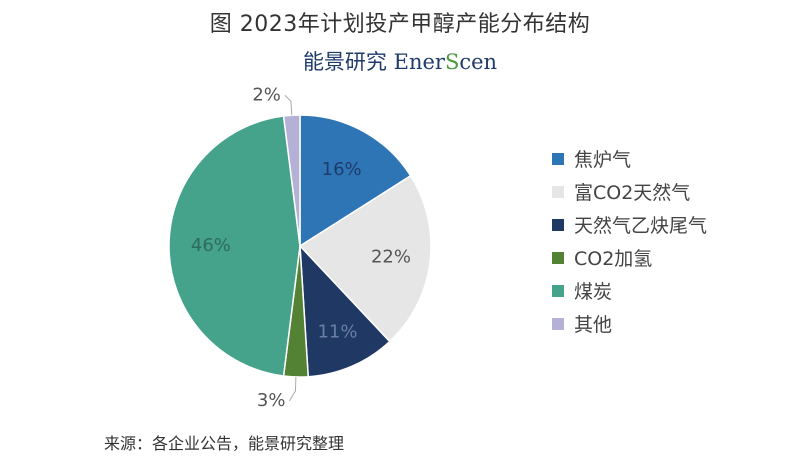  I want to click on legend-item-2: 富CO2天然气, so click(629, 191).